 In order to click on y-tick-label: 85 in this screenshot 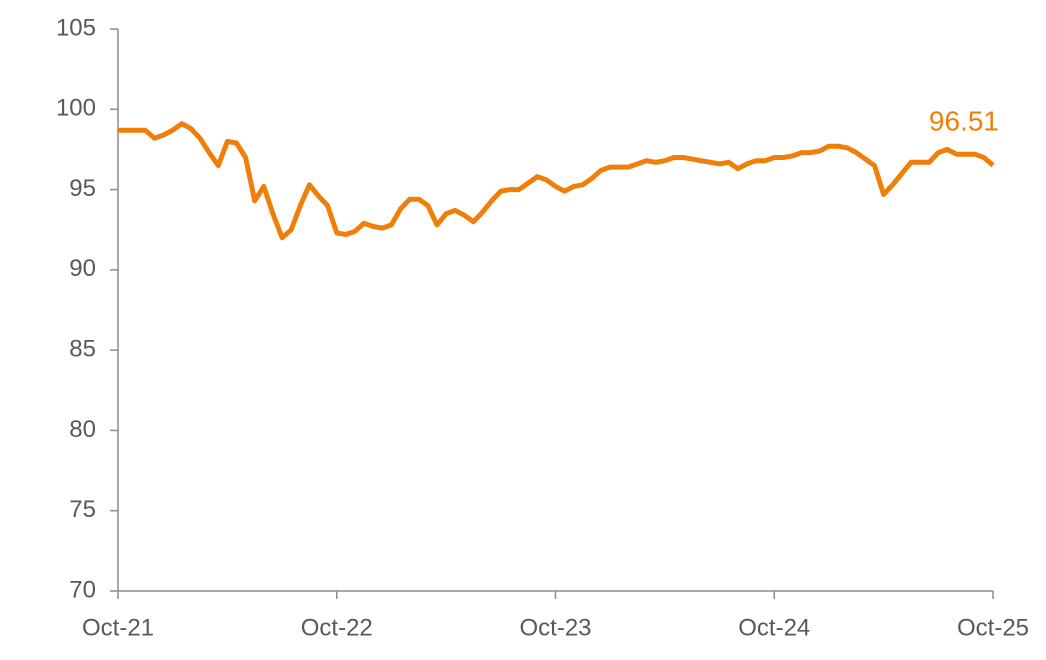, I will do `click(82, 348)`.